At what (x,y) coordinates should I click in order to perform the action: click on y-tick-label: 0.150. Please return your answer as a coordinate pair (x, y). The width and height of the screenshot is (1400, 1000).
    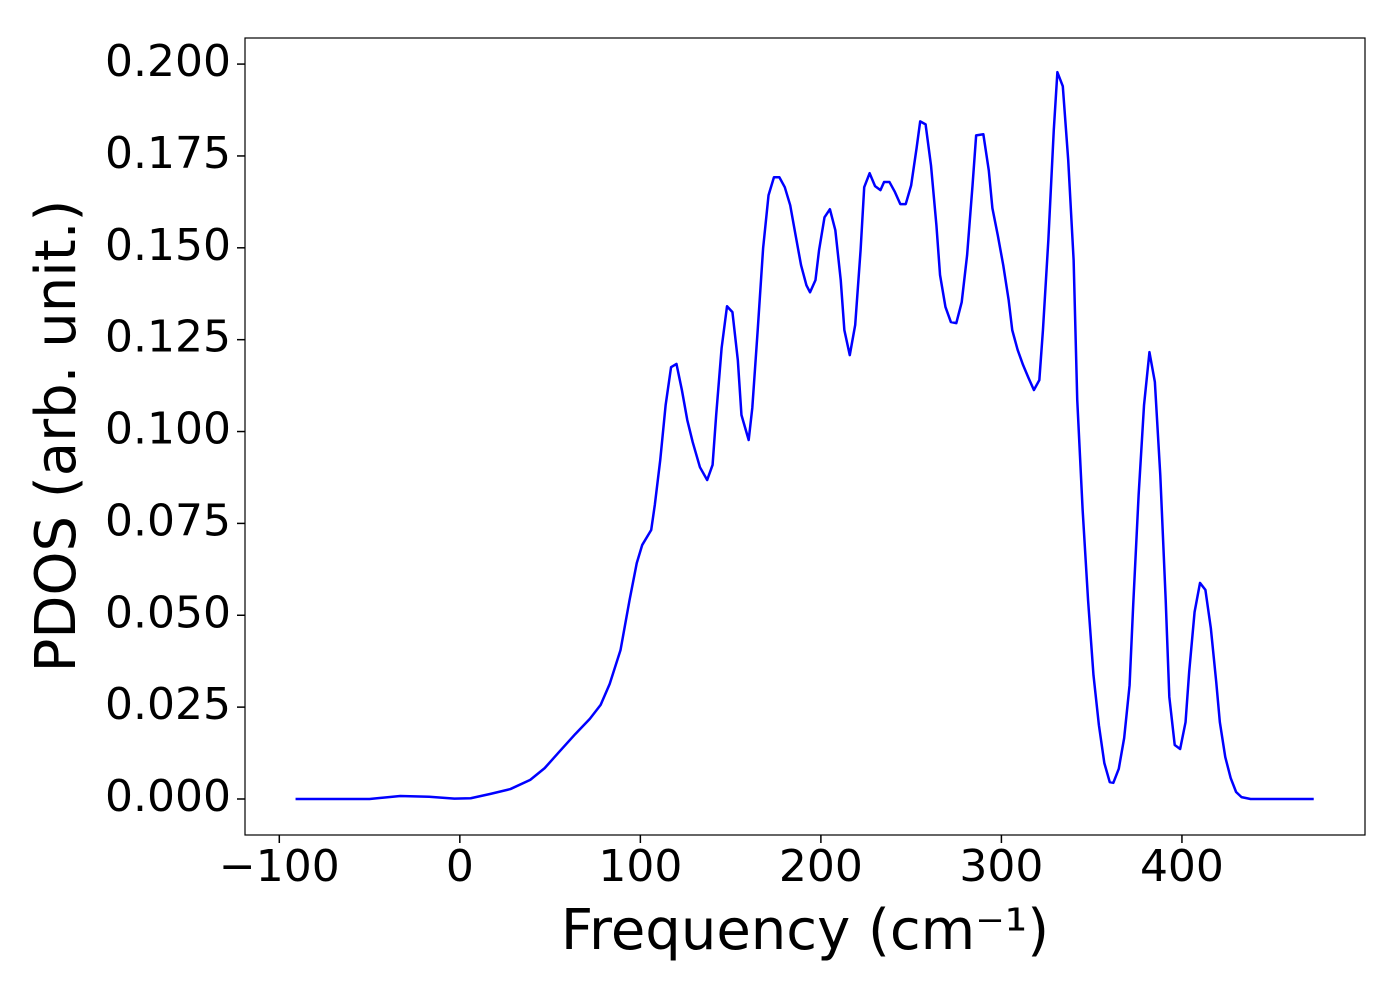
    Looking at the image, I should click on (168, 245).